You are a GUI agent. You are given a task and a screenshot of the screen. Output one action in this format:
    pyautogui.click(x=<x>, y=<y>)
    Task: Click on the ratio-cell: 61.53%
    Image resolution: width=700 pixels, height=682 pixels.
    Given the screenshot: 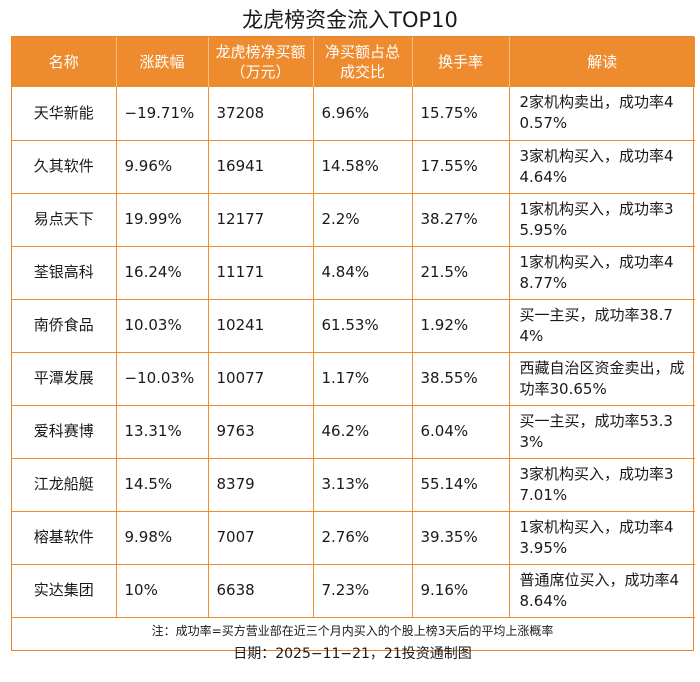 What is the action you would take?
    pyautogui.click(x=363, y=326)
    